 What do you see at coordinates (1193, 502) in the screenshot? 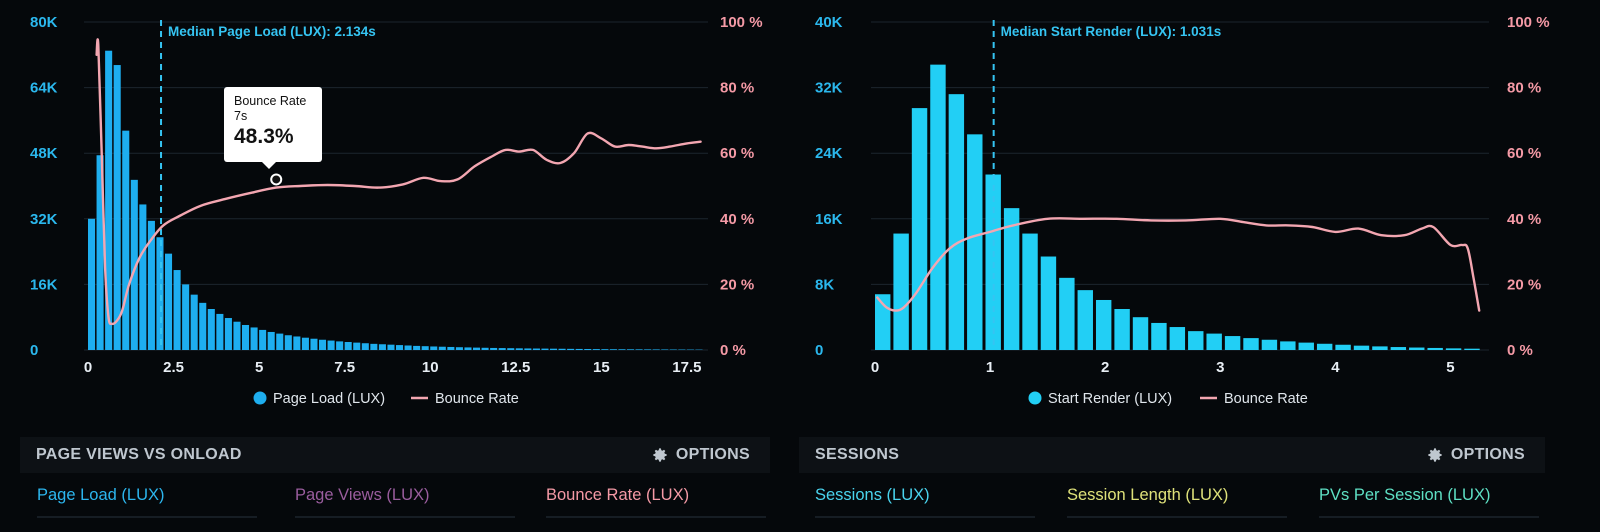
I see `metric-session-length: Session Length (LUX)` at bounding box center [1193, 502].